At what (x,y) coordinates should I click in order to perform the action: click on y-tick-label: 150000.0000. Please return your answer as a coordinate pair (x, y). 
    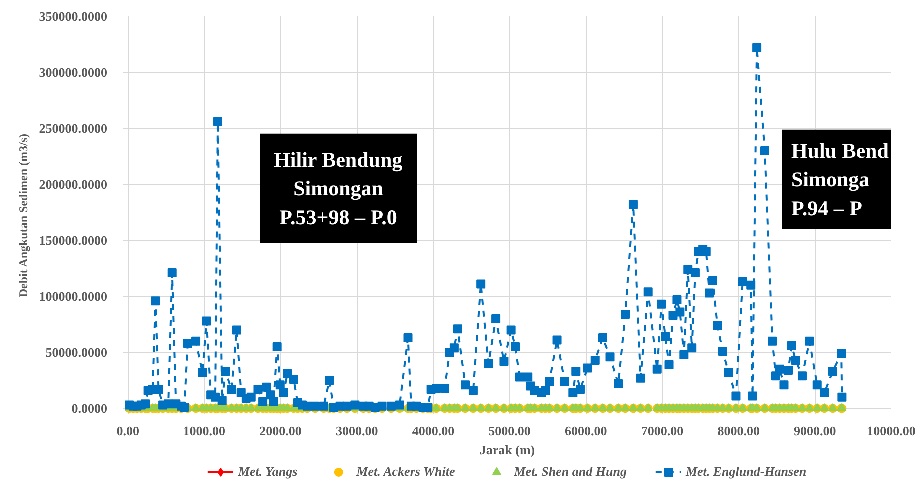
    Looking at the image, I should click on (73, 240).